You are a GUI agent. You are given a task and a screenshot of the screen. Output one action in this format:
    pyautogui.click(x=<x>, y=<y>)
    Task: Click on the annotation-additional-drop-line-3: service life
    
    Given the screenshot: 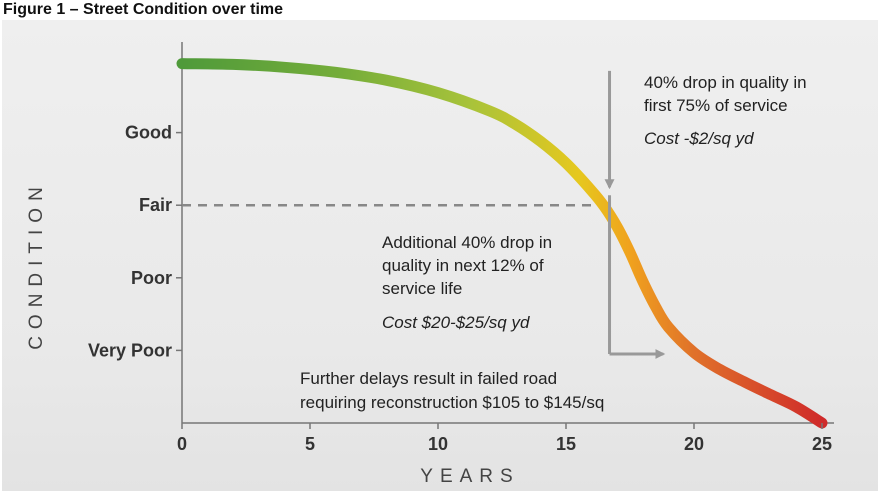 What is the action you would take?
    pyautogui.click(x=422, y=288)
    